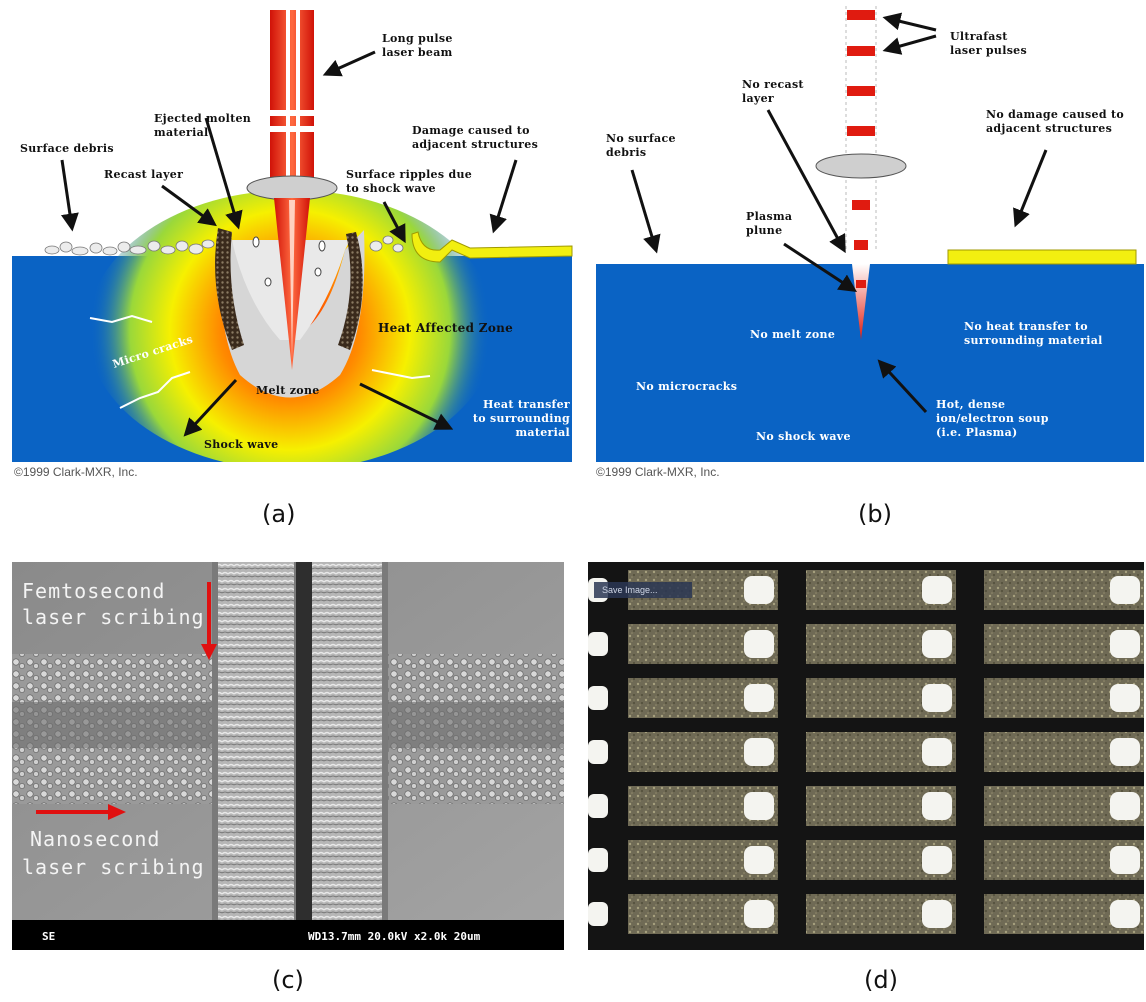 The width and height of the screenshot is (1146, 1002). I want to click on caption-d: (d), so click(881, 980).